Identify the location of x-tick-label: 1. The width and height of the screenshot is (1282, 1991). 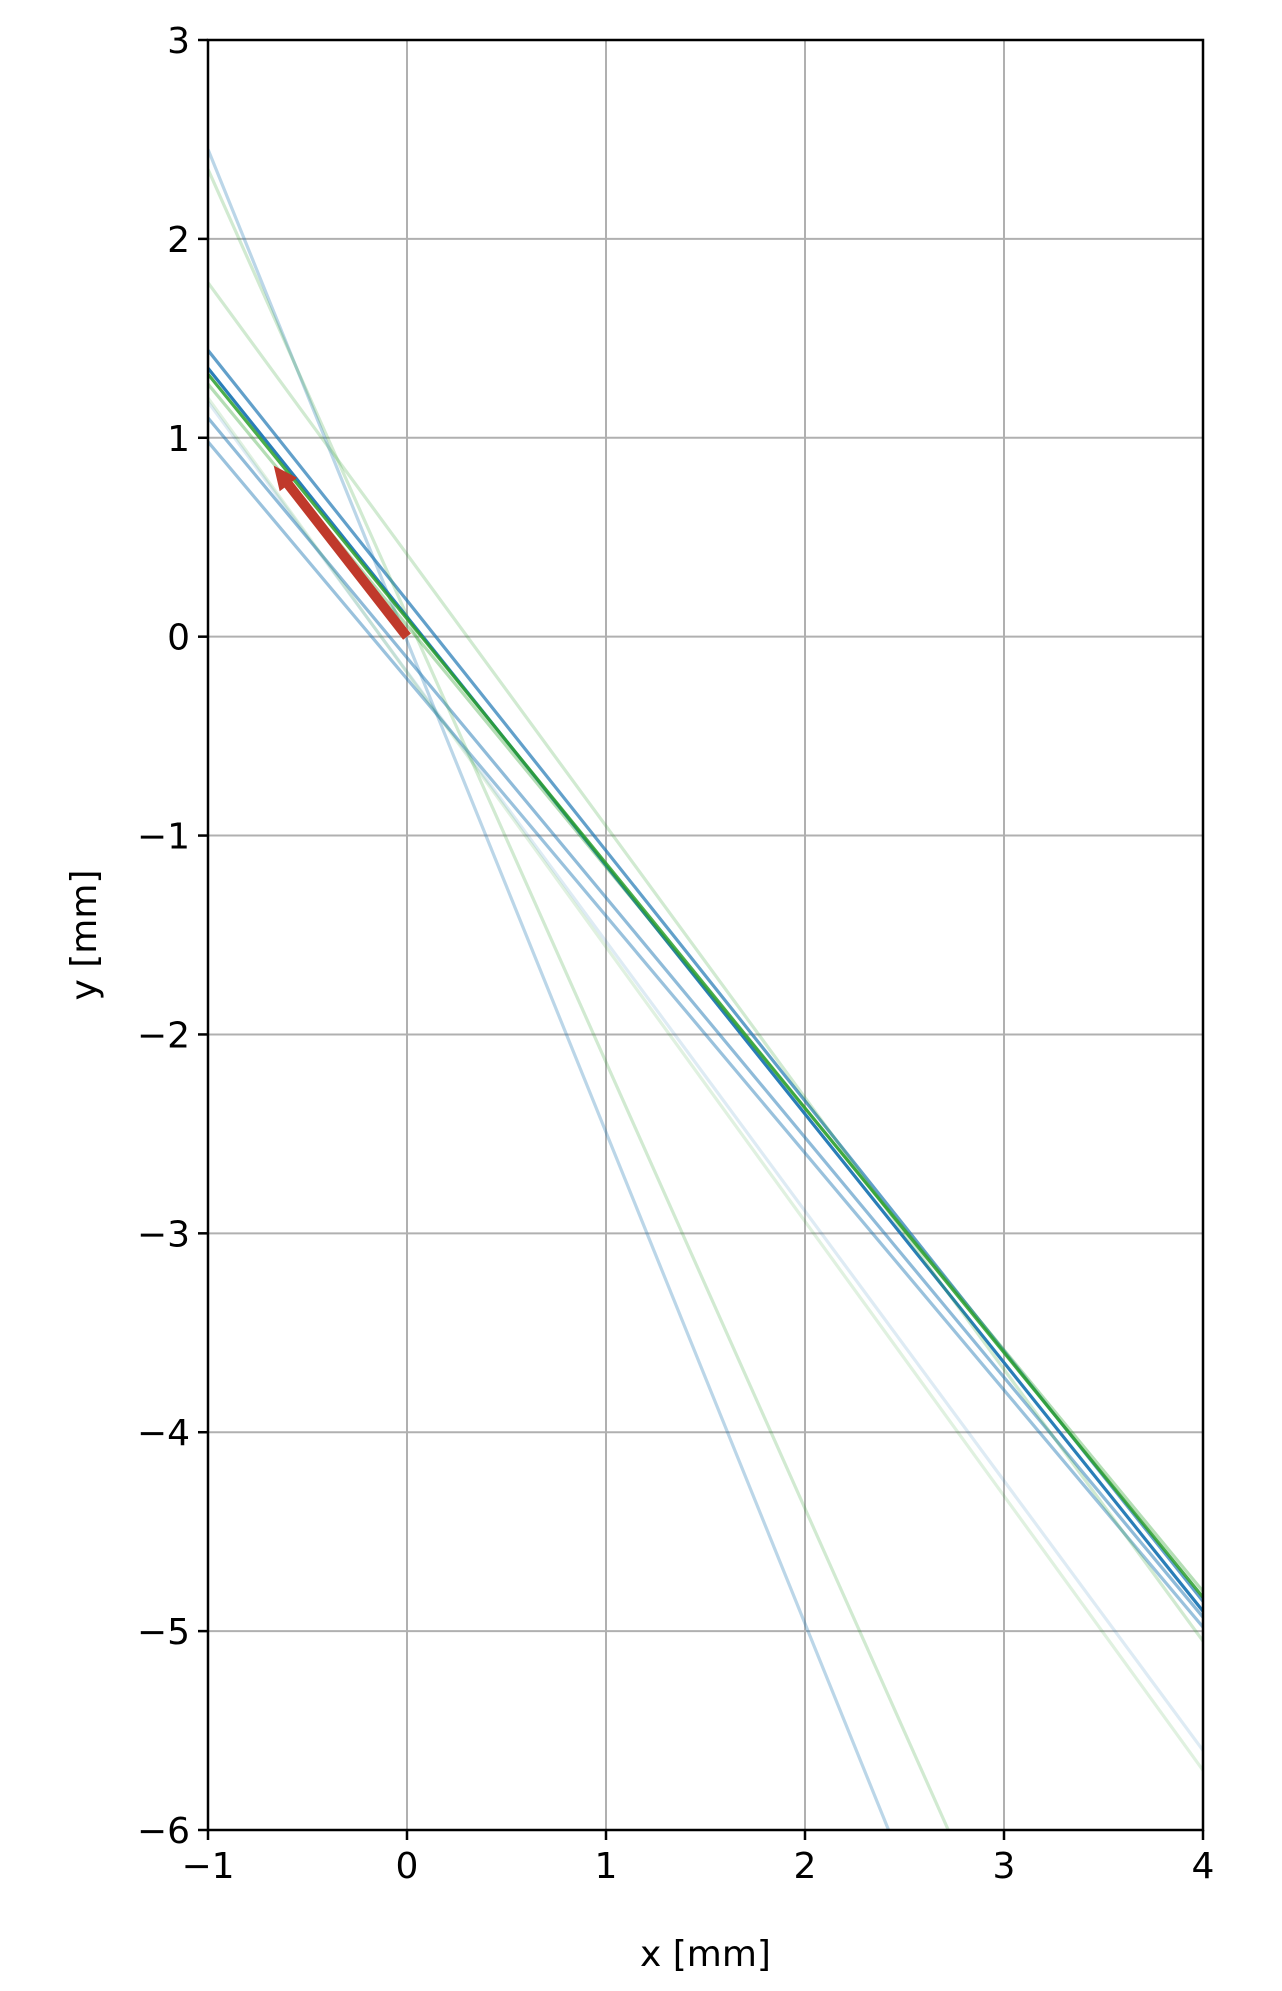
(606, 1866).